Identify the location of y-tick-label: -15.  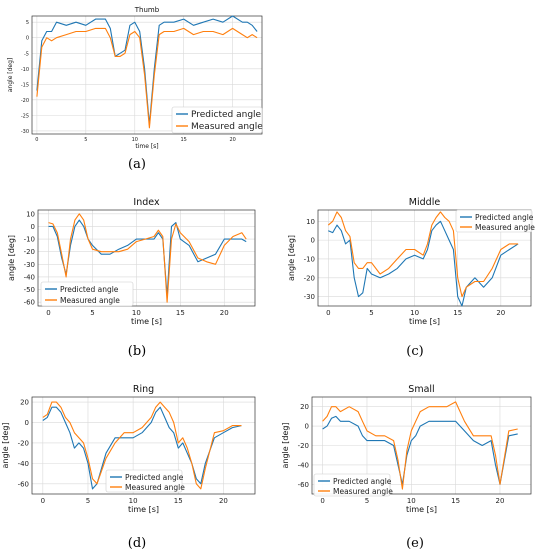
(25, 85).